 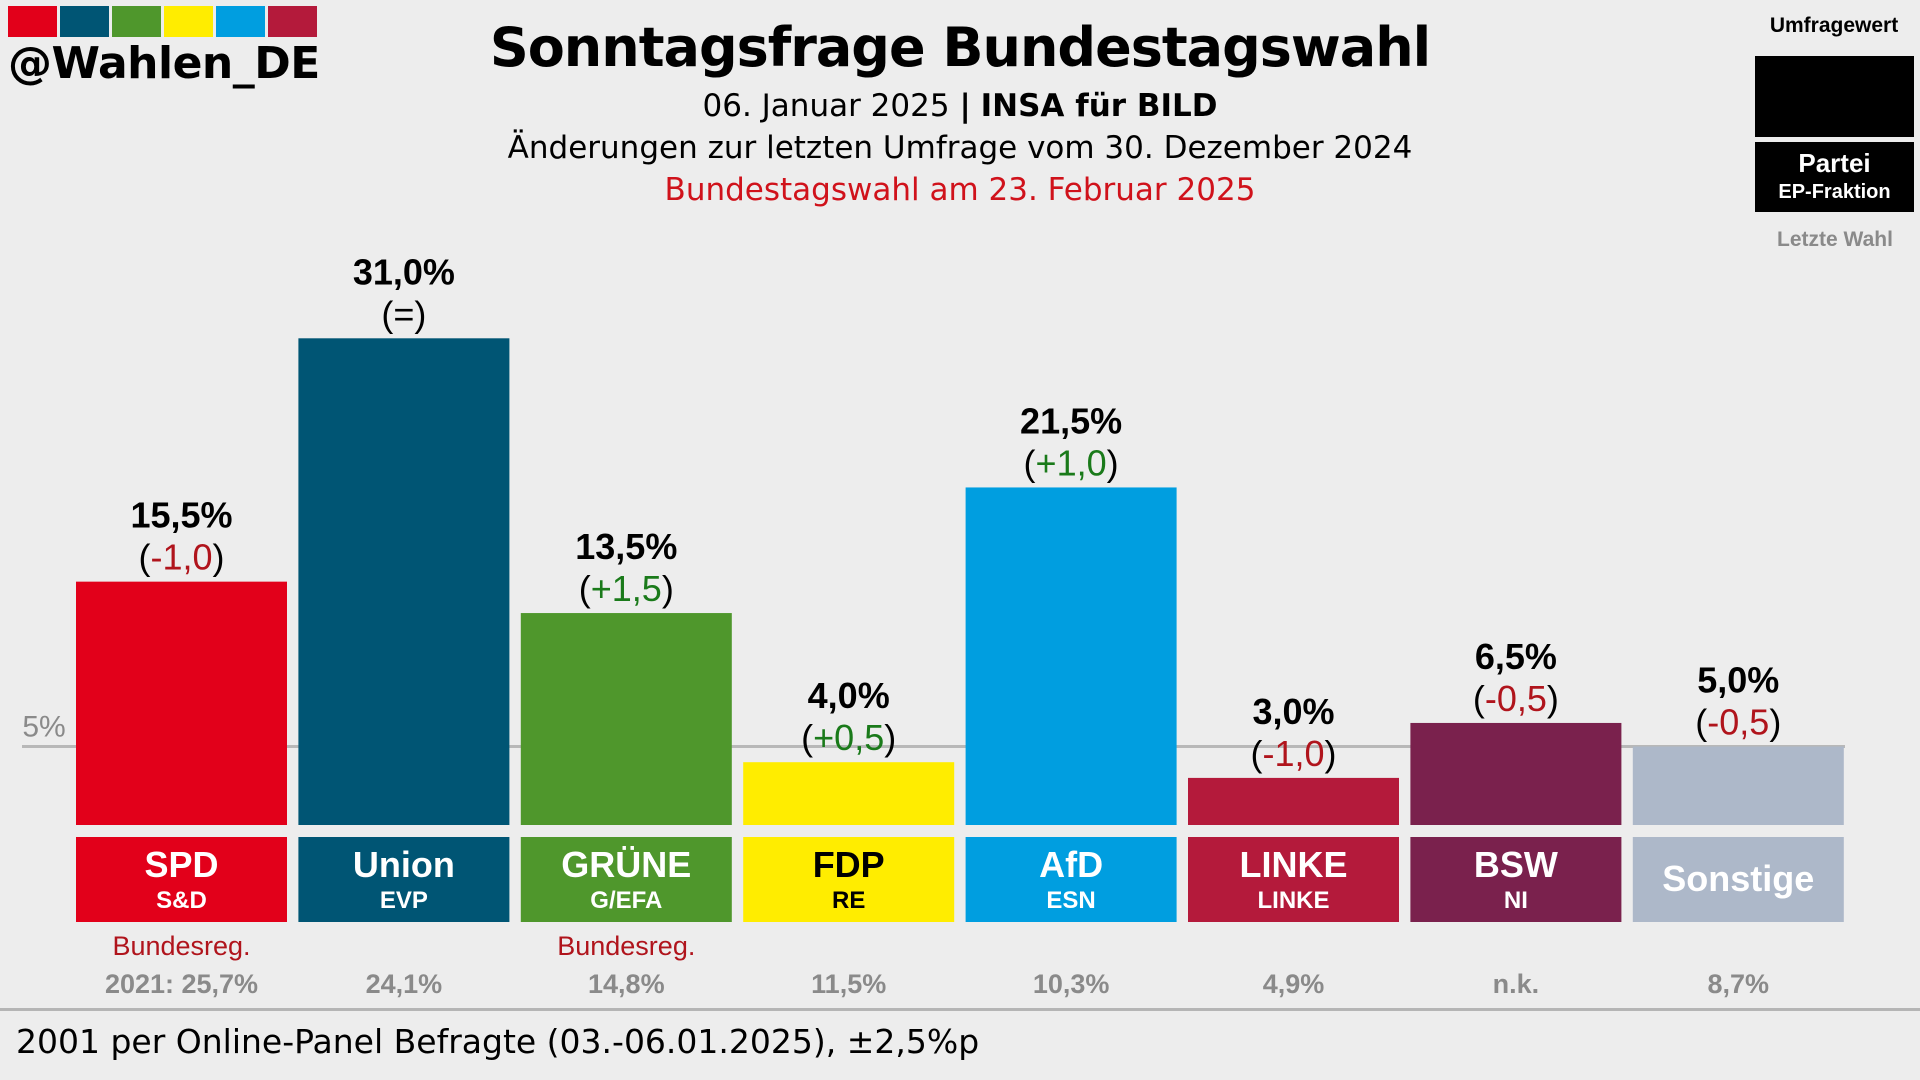 What do you see at coordinates (1834, 192) in the screenshot?
I see `legend-faction-label: EP-Fraktion` at bounding box center [1834, 192].